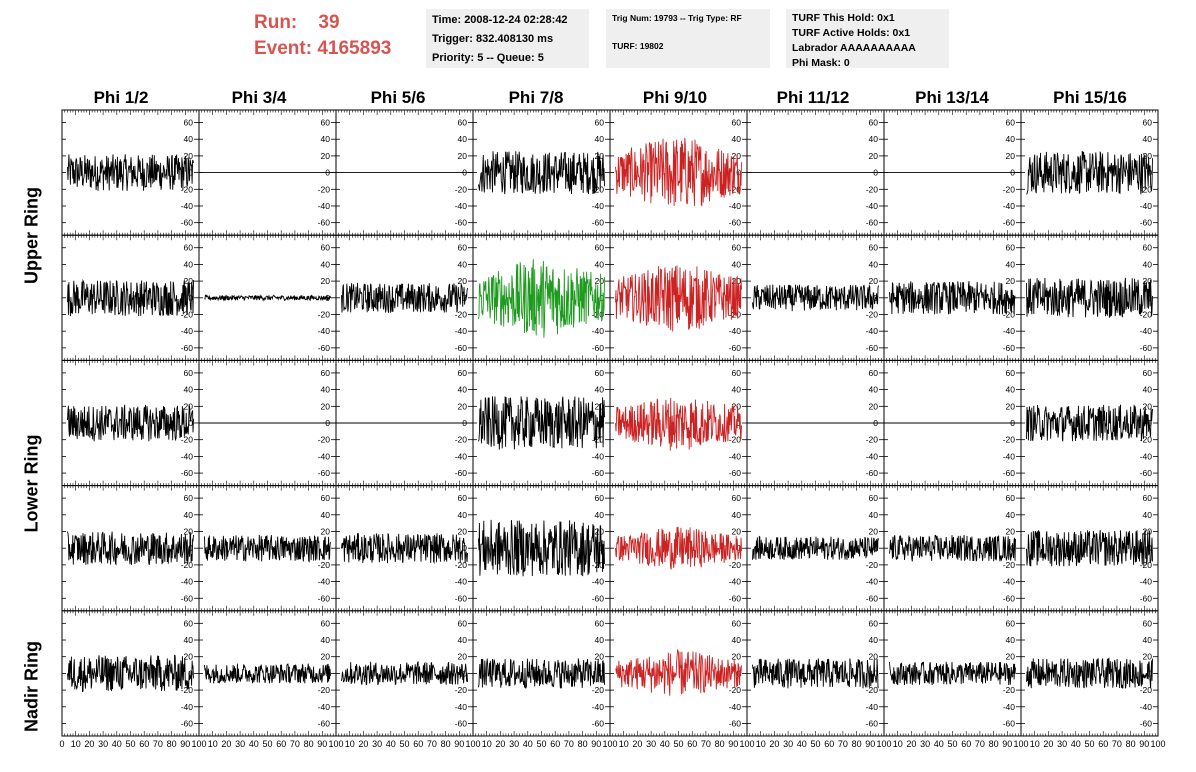 The image size is (1196, 772). Describe the element at coordinates (675, 97) in the screenshot. I see `phi-header-5: Phi 9/10` at that location.